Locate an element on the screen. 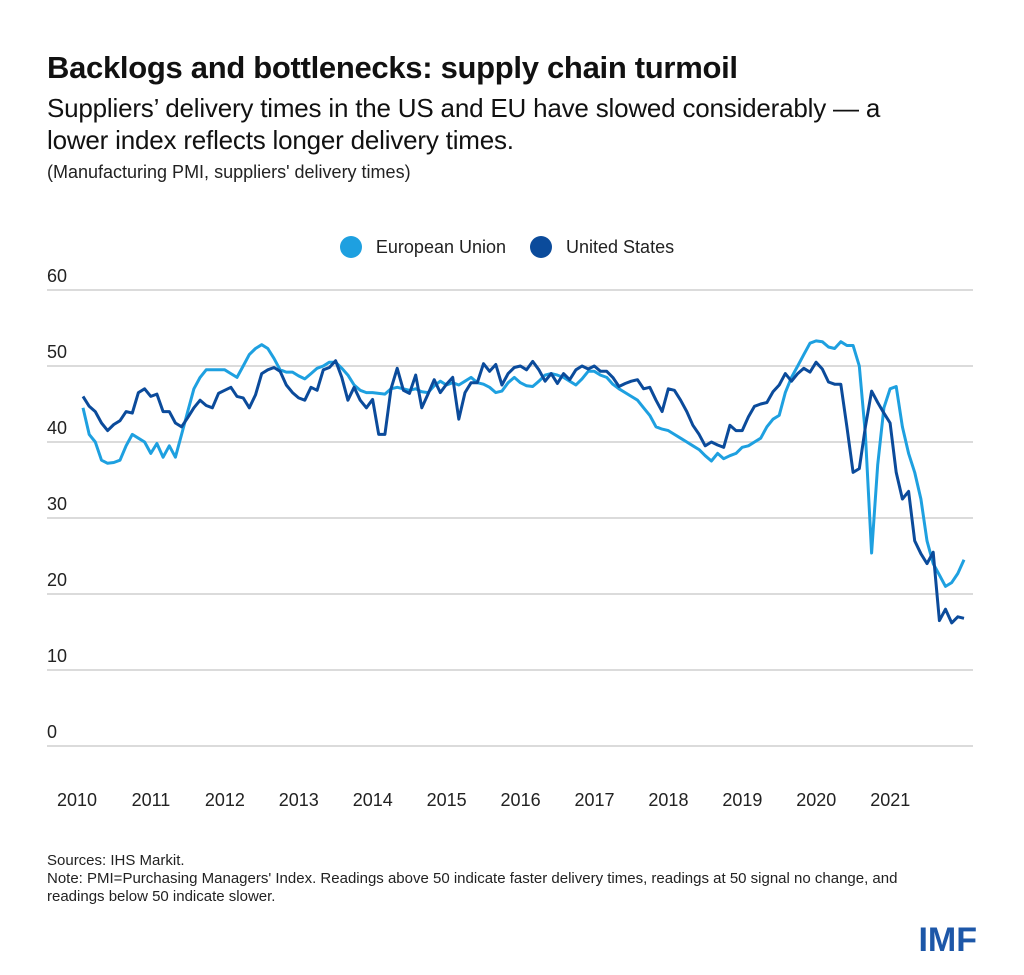 The image size is (1024, 975). legend-swatch-us is located at coordinates (541, 247).